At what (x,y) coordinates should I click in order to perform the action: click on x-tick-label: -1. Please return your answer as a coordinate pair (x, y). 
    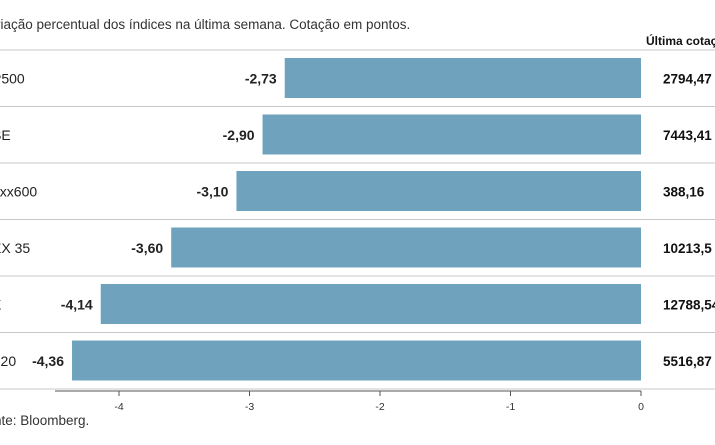
    Looking at the image, I should click on (510, 407).